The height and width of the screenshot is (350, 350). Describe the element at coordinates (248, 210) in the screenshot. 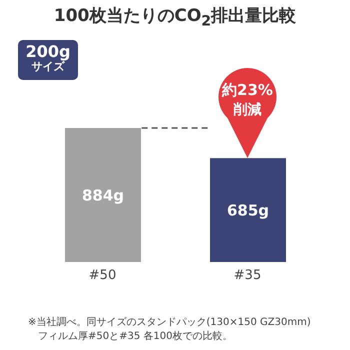

I see `data-label: 685g` at that location.